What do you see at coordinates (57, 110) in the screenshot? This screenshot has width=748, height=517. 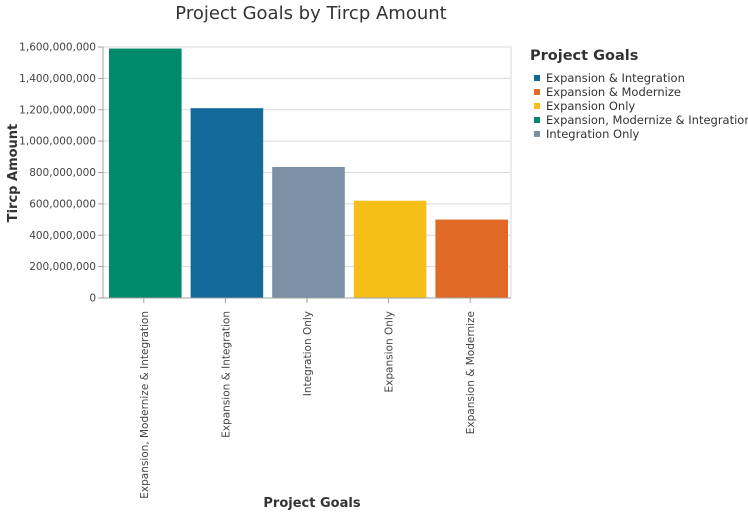 I see `y-tick-label: 1,200,000,000` at bounding box center [57, 110].